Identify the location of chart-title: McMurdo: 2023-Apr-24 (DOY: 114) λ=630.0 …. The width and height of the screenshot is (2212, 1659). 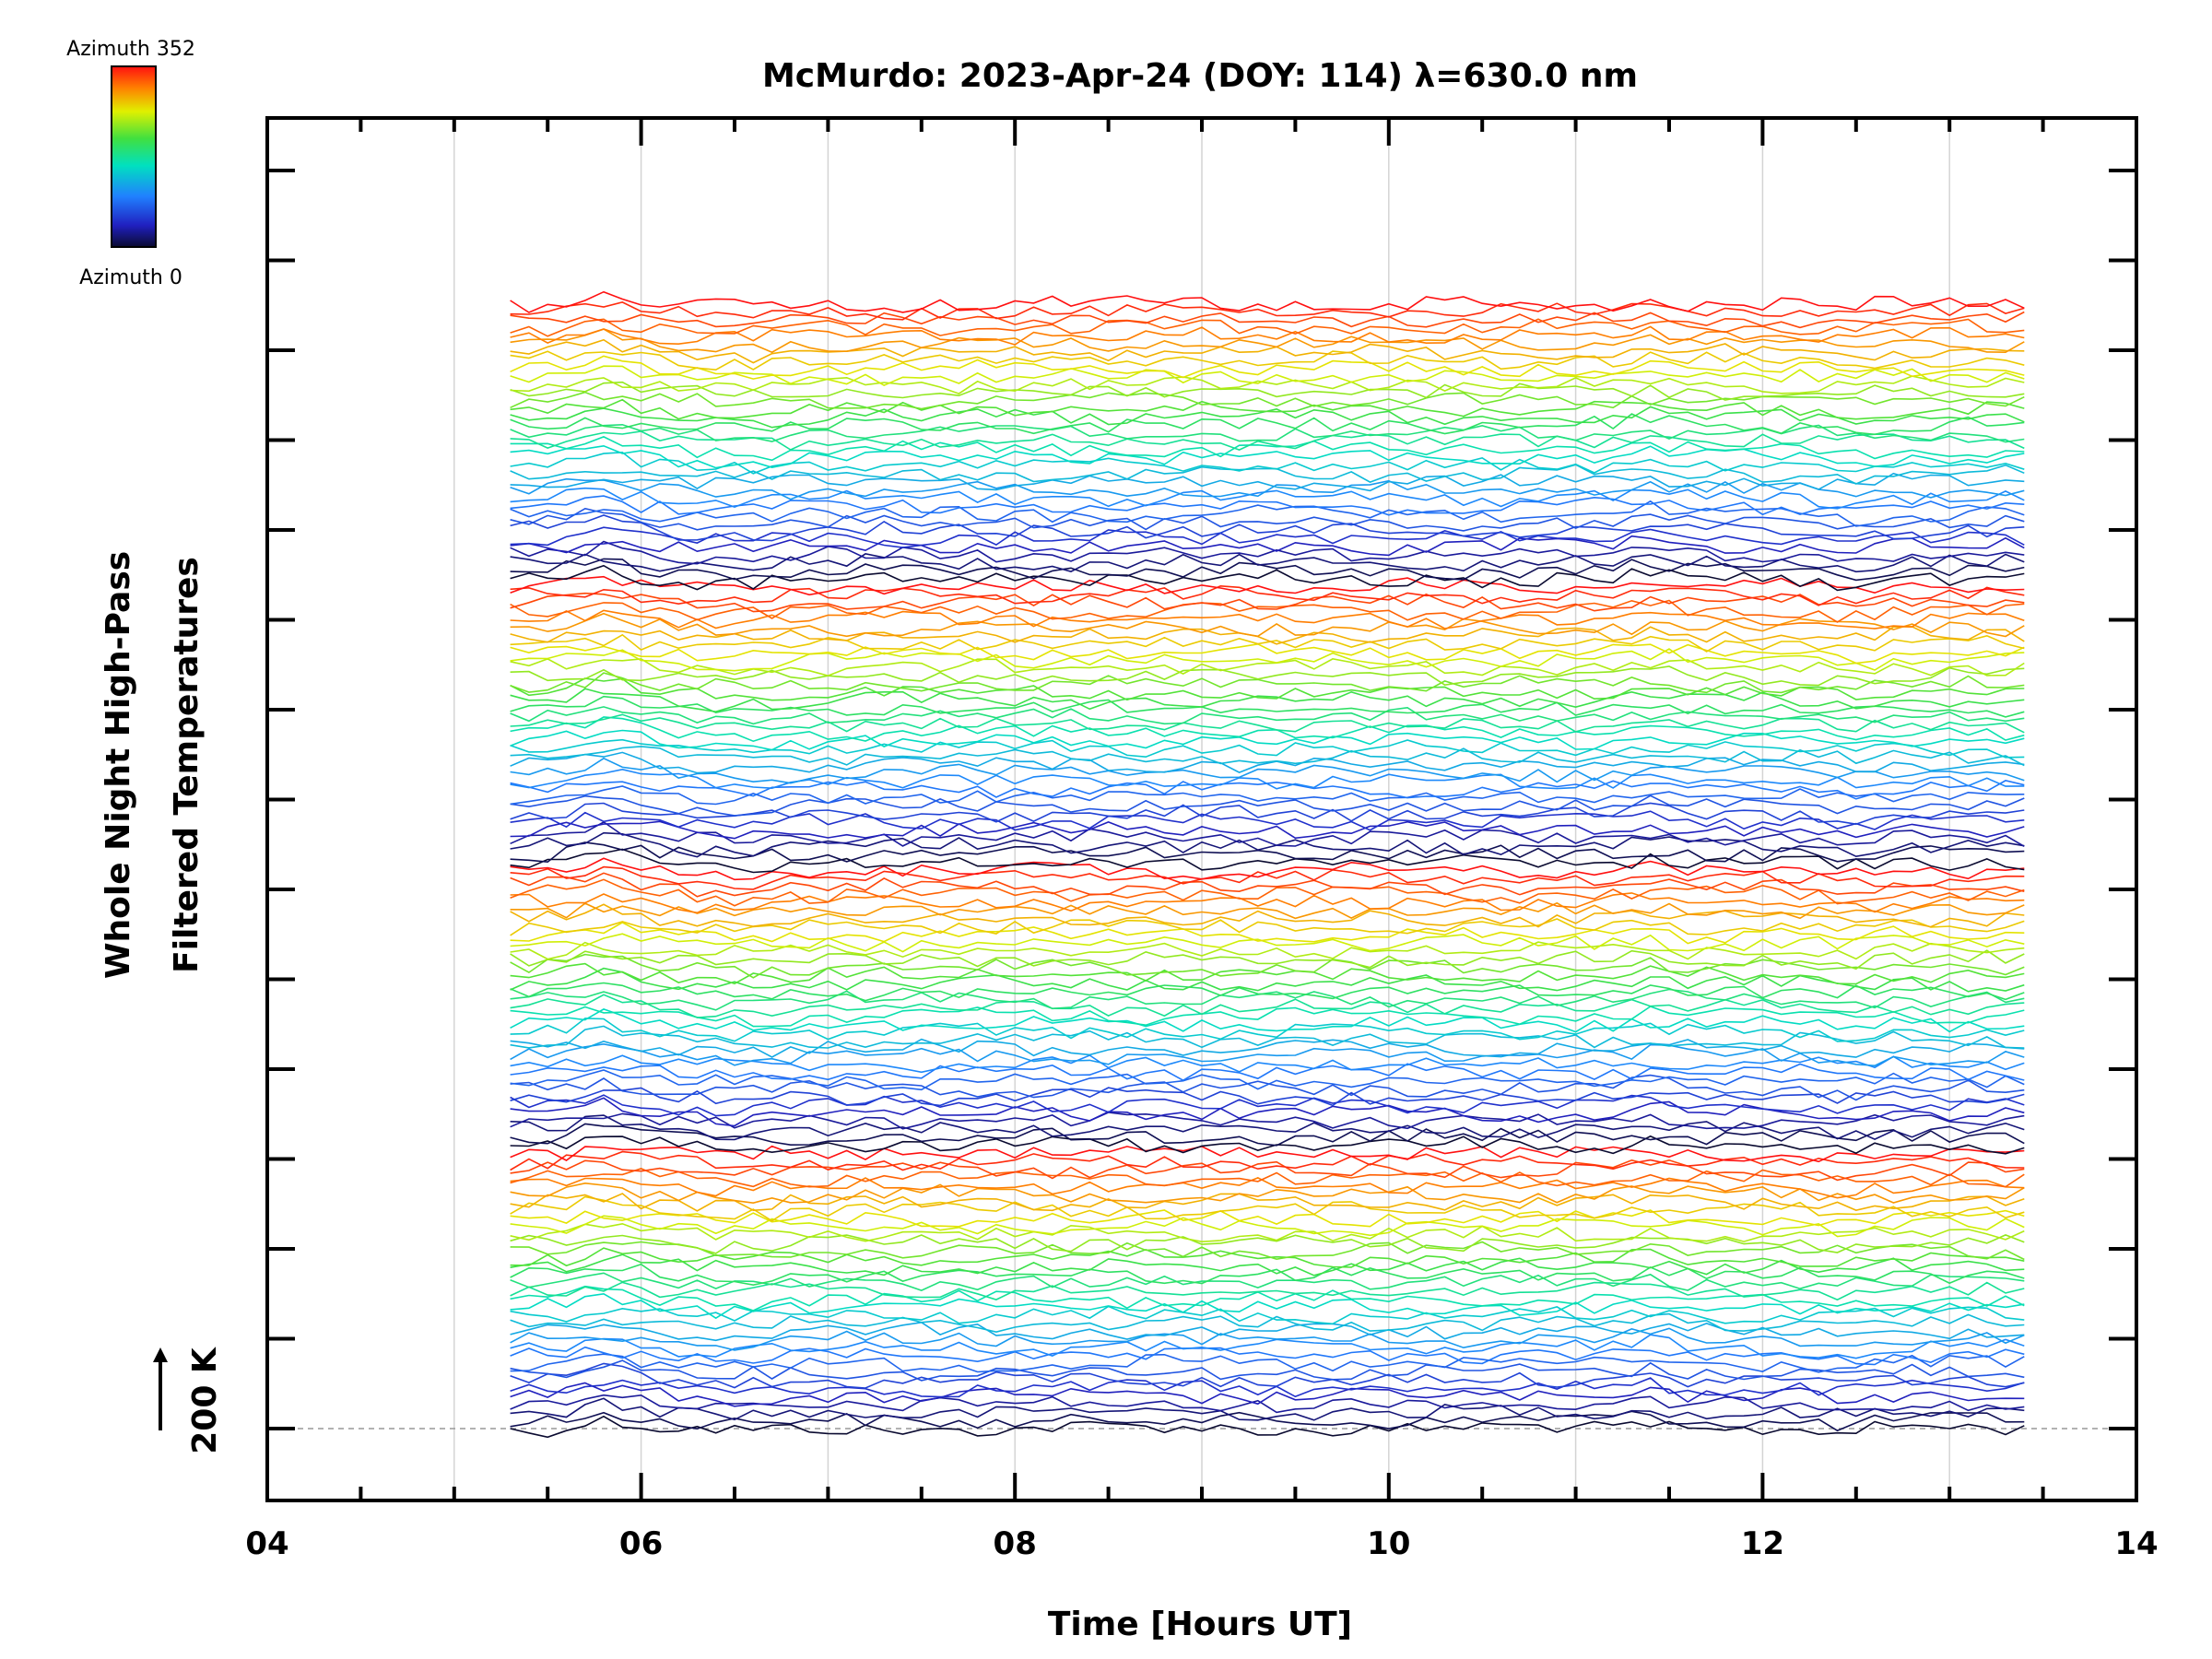
(1200, 76).